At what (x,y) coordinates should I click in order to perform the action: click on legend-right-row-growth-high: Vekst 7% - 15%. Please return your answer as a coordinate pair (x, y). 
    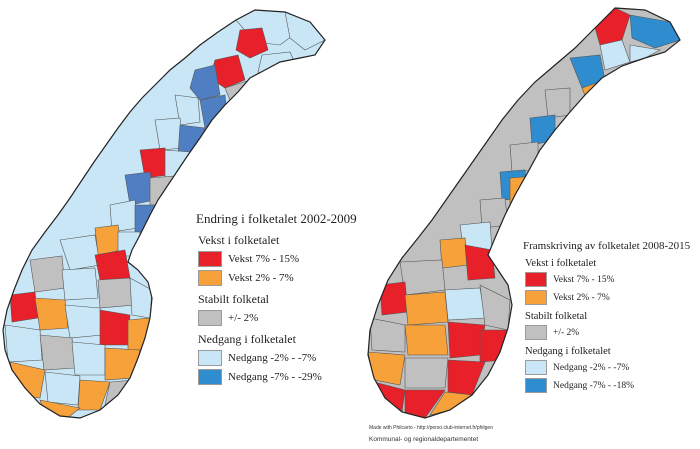
    Looking at the image, I should click on (607, 279).